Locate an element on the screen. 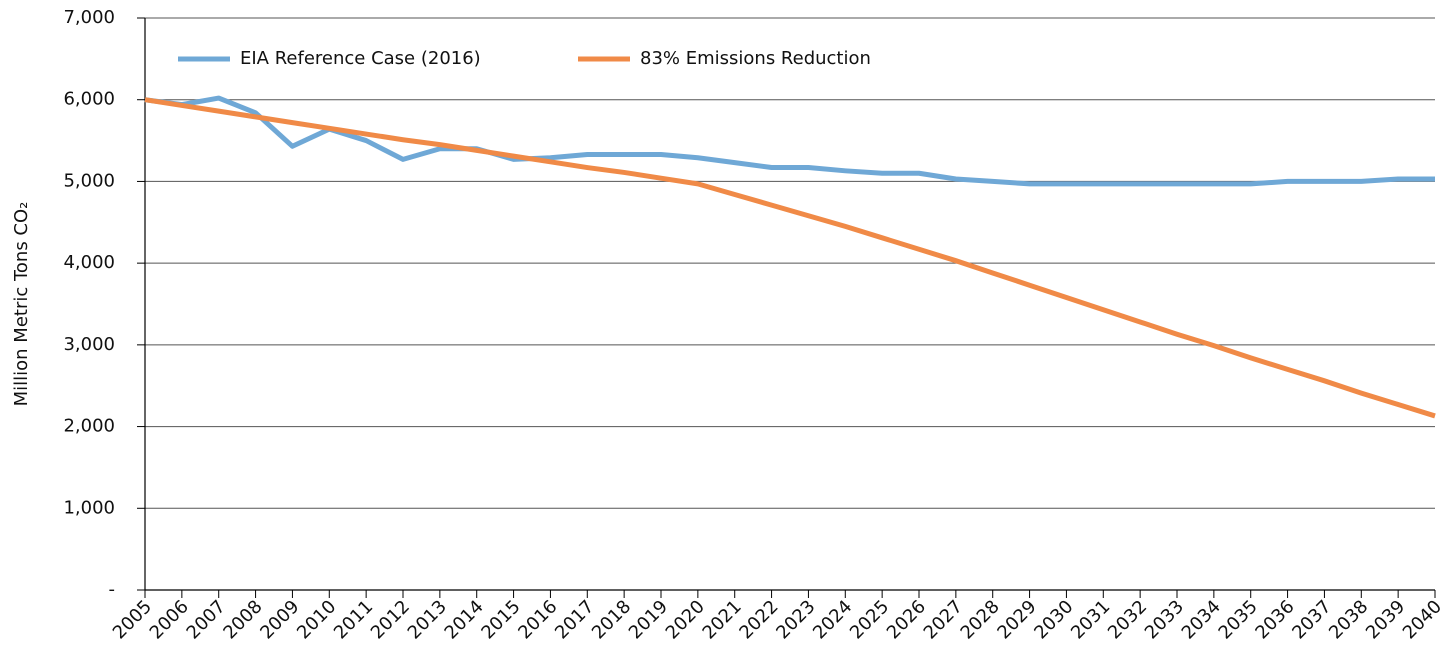 This screenshot has width=1449, height=658. x-tick-label: 2020 is located at coordinates (685, 619).